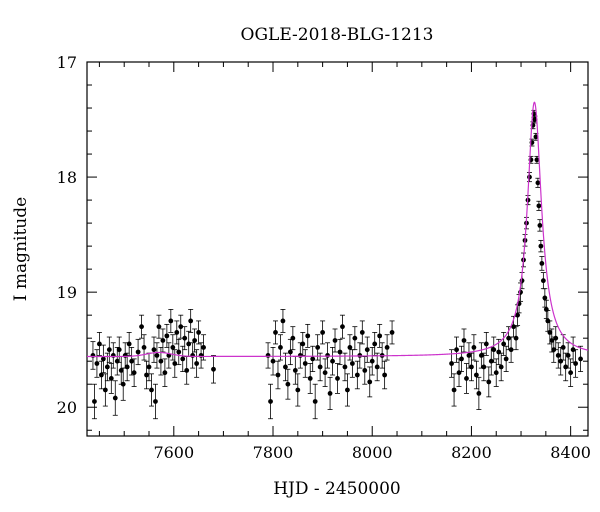 Image resolution: width=600 pixels, height=512 pixels. What do you see at coordinates (67, 177) in the screenshot?
I see `y-tick-label-1: 18` at bounding box center [67, 177].